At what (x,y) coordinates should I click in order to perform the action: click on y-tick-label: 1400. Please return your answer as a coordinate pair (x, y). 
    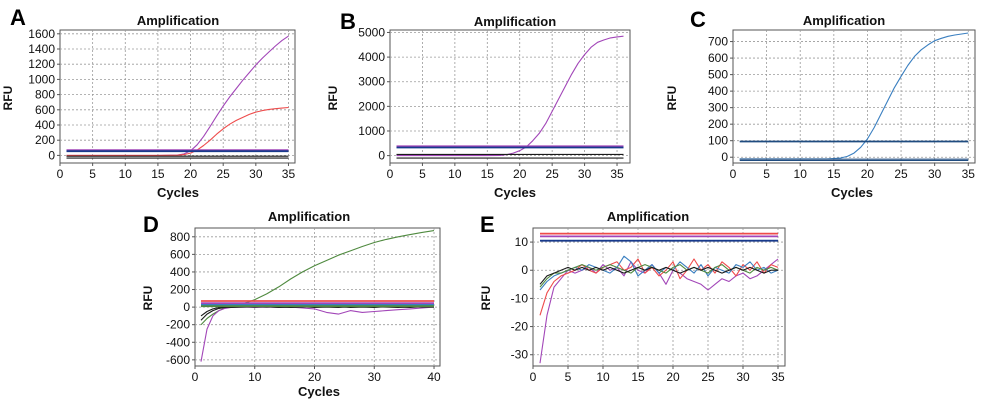
    Looking at the image, I should click on (41, 49).